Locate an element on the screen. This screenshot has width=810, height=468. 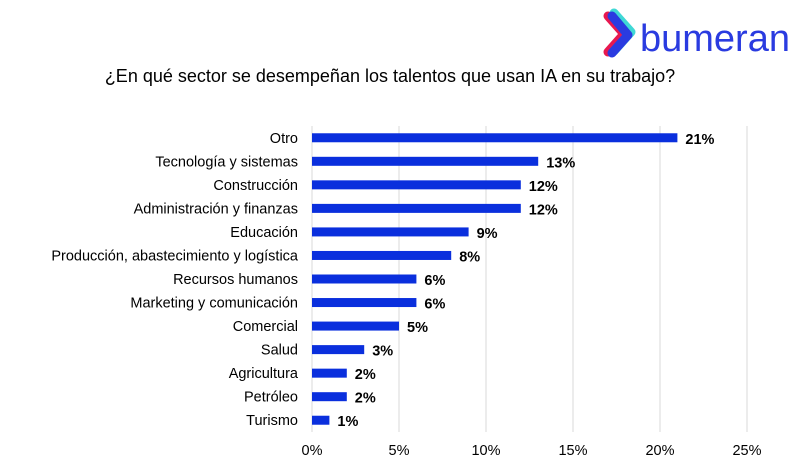
data-label: 3% is located at coordinates (382, 352).